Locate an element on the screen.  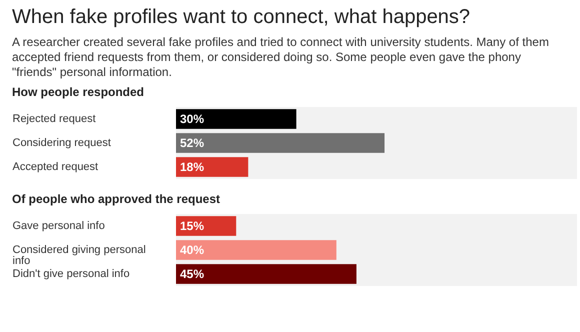
y-tick-label: Didn't give personal info is located at coordinates (71, 274).